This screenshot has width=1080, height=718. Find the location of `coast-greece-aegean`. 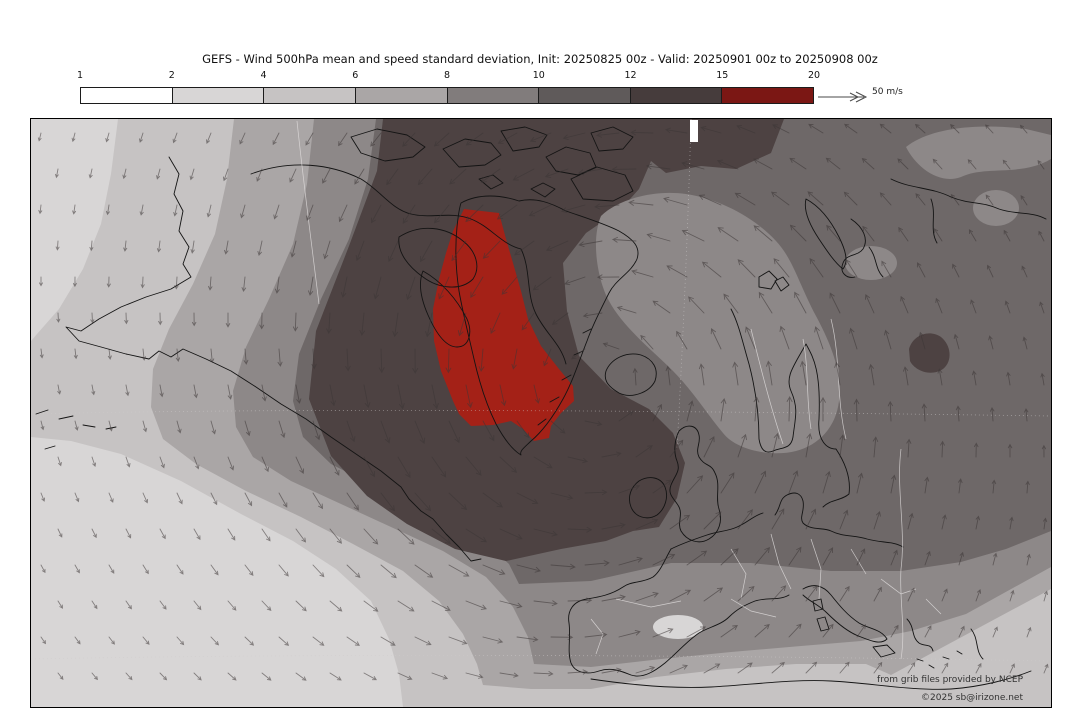

coast-greece-aegean is located at coordinates (945, 643).